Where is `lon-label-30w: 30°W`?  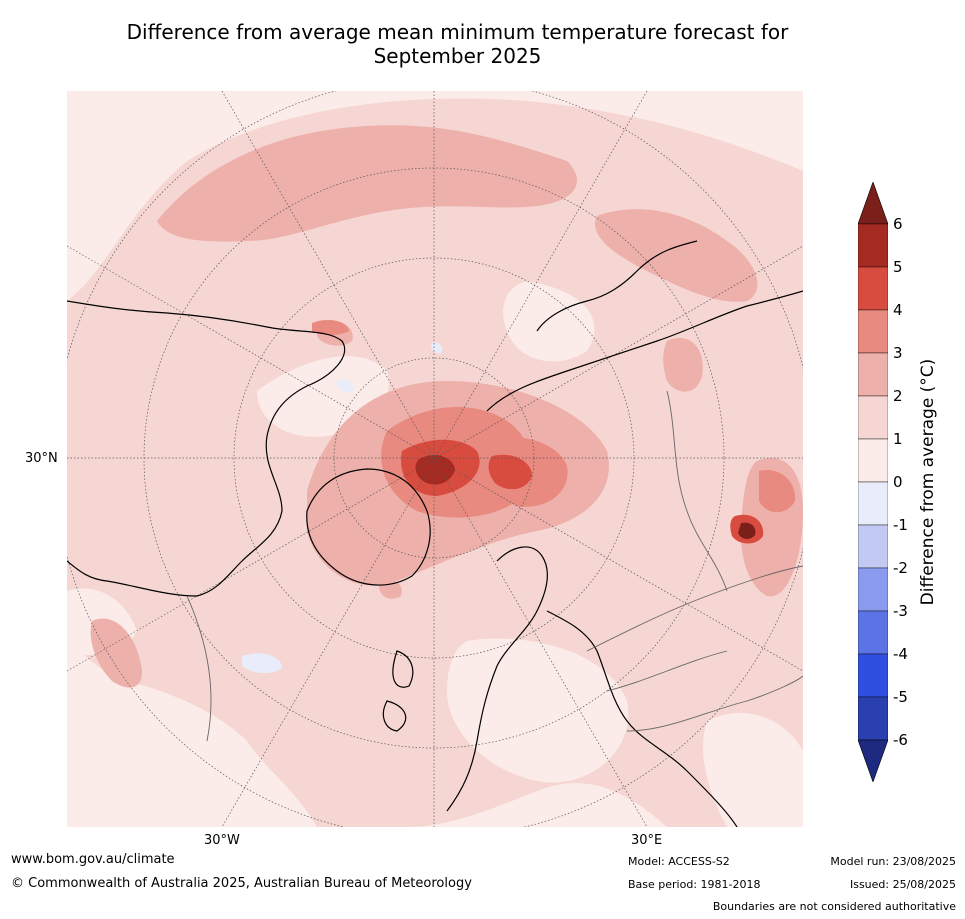 lon-label-30w: 30°W is located at coordinates (222, 840).